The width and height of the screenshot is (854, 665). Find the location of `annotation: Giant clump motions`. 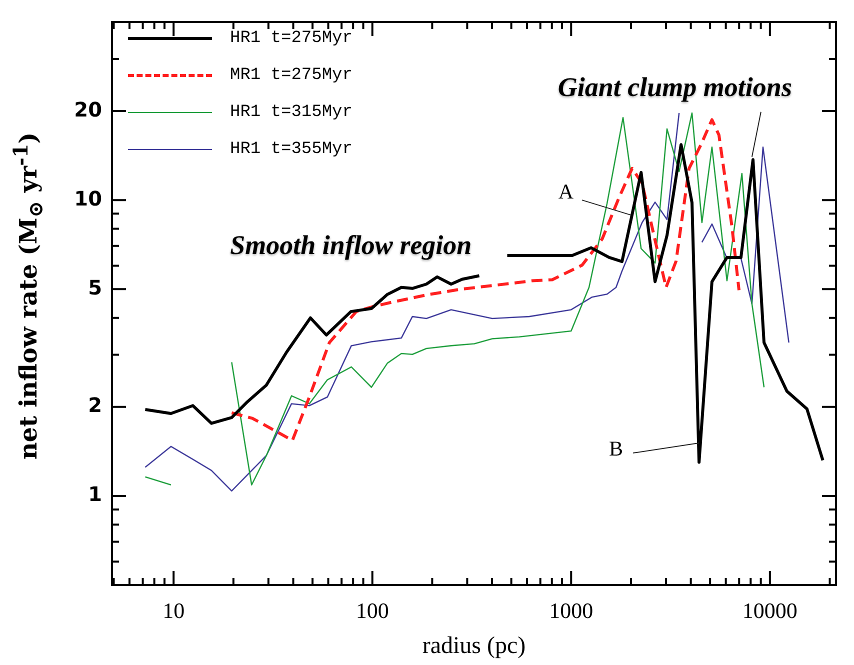

annotation: Giant clump motions is located at coordinates (675, 87).